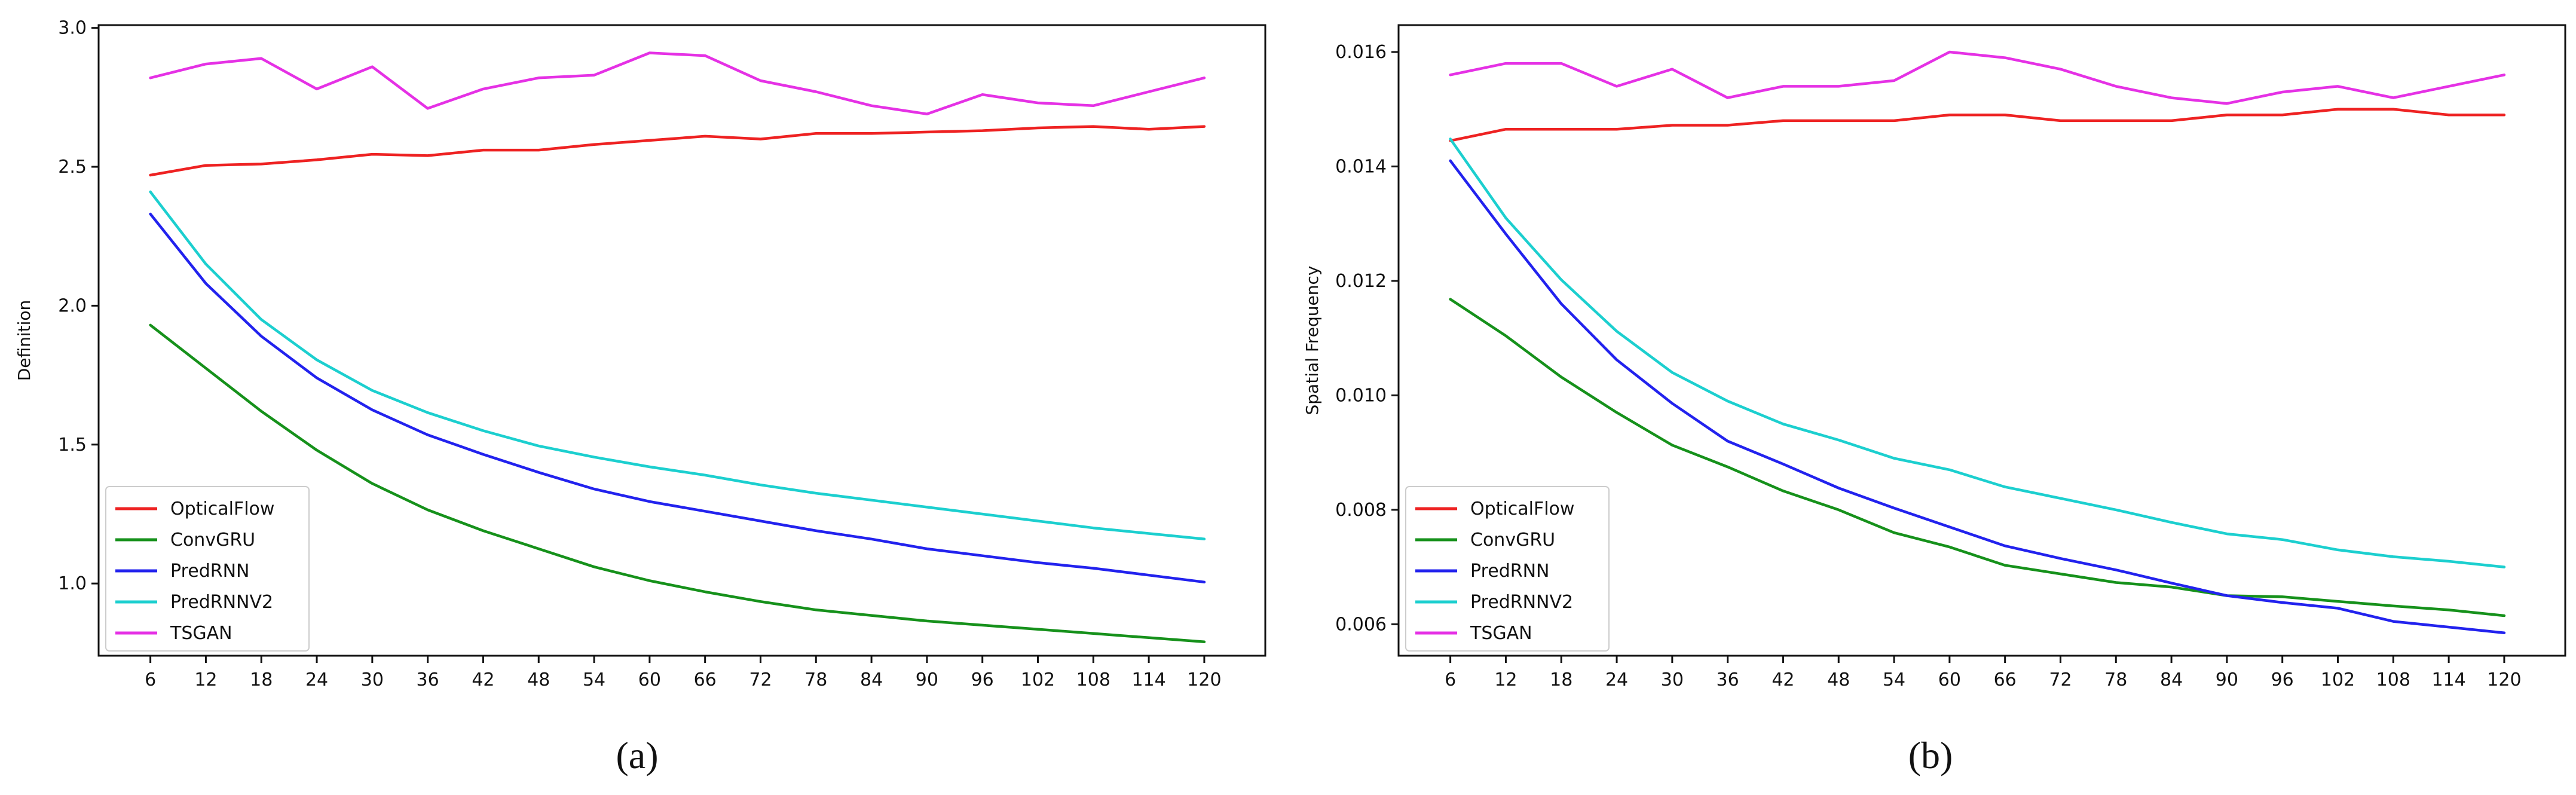 The image size is (2576, 795). What do you see at coordinates (1361, 396) in the screenshot?
I see `y-tick-label: 0.010` at bounding box center [1361, 396].